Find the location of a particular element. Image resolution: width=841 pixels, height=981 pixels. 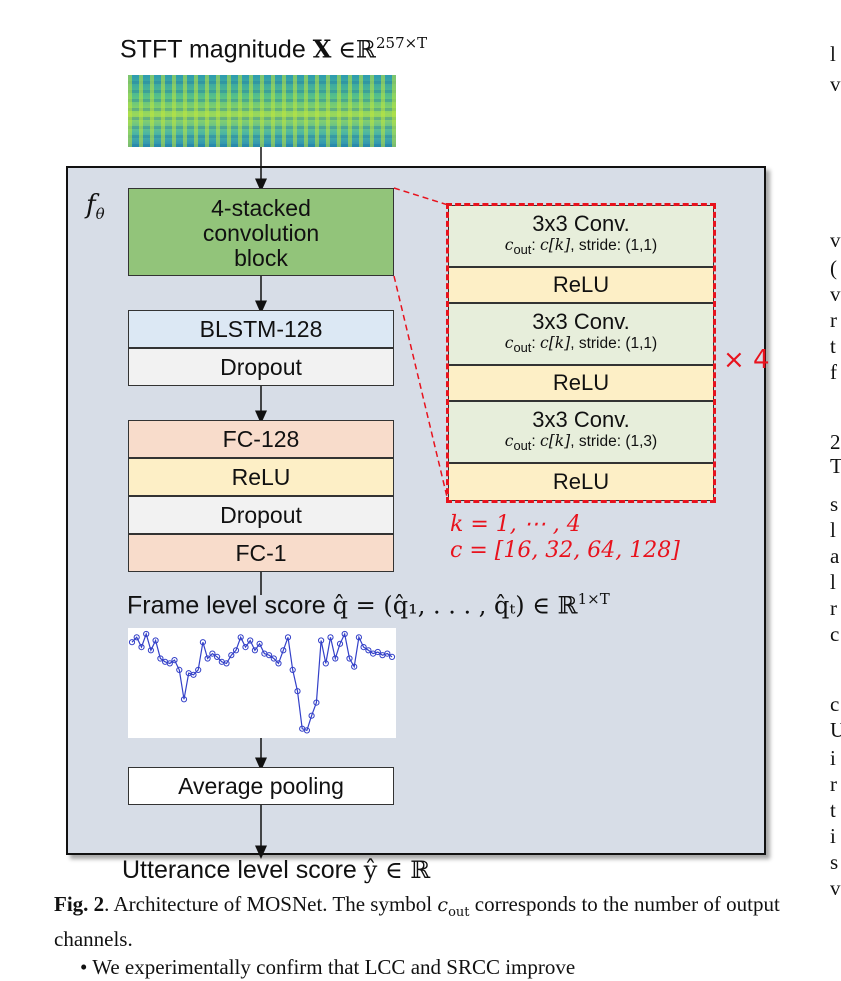

detail-conv-3: 3x3 Conv. cout: c[k], stride: (1,3) is located at coordinates (581, 432).